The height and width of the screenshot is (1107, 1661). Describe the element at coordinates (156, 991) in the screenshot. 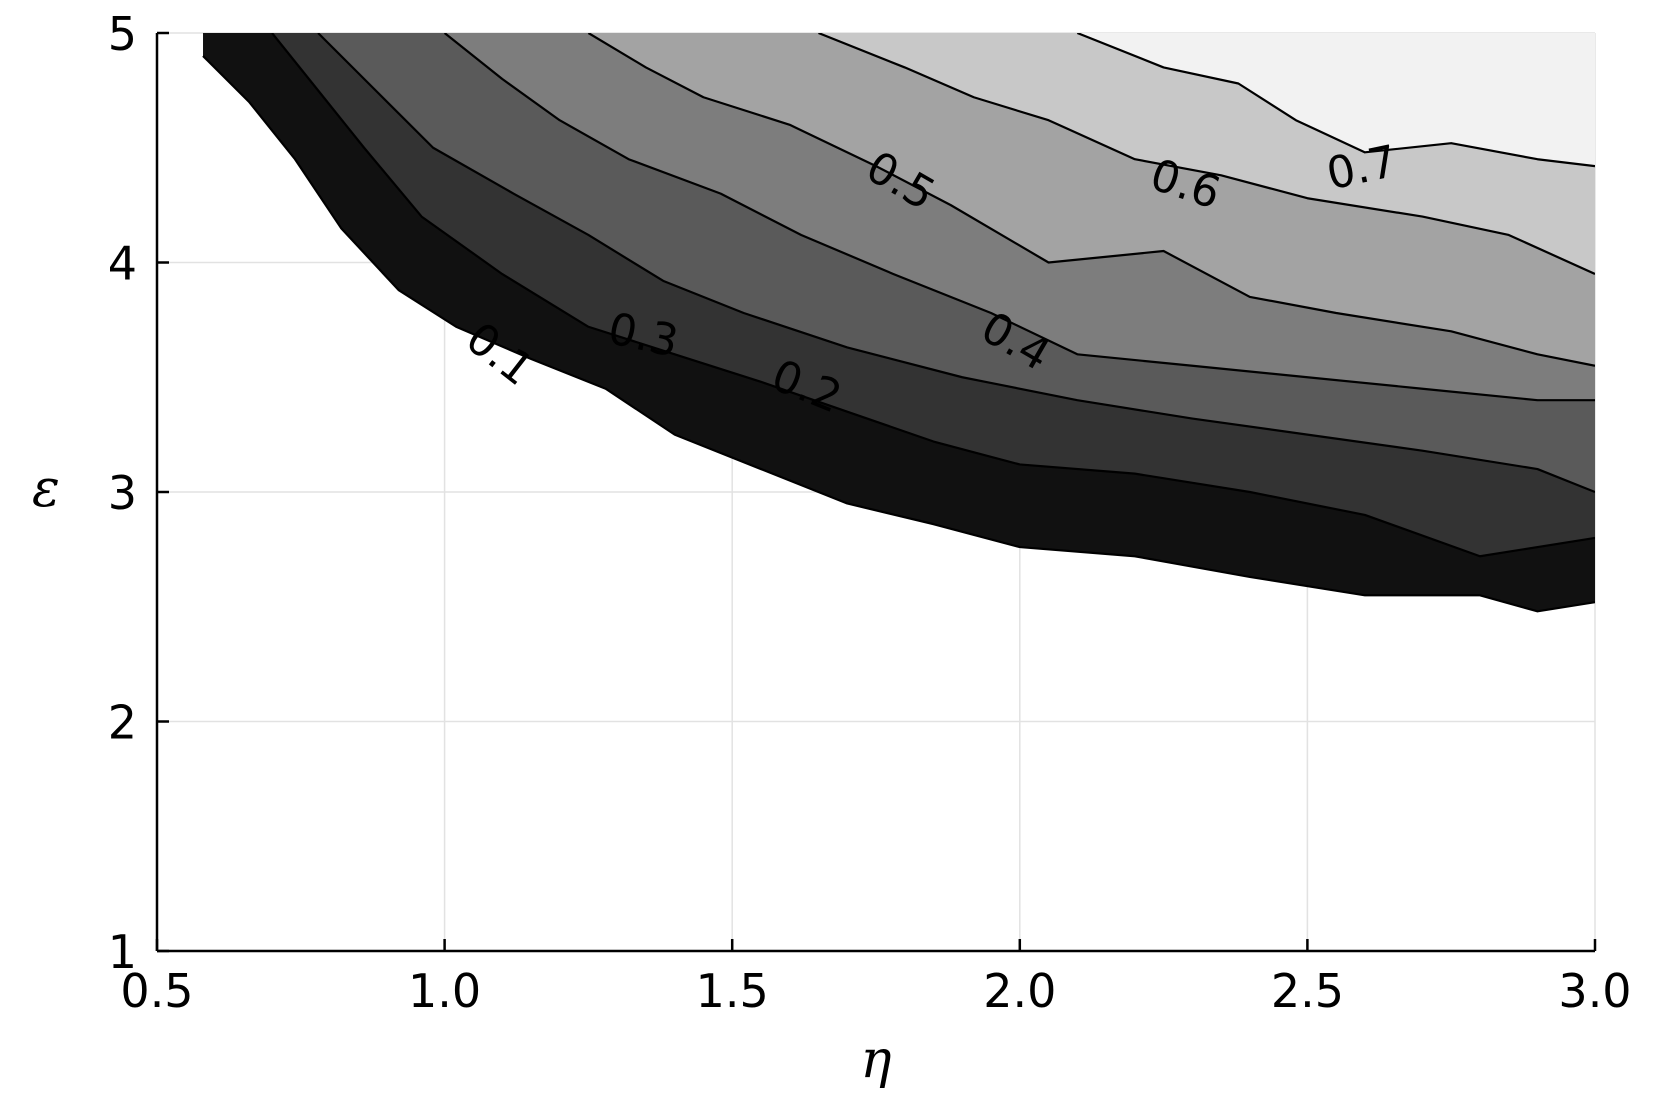

I see `x-tick-label: 0.5` at that location.